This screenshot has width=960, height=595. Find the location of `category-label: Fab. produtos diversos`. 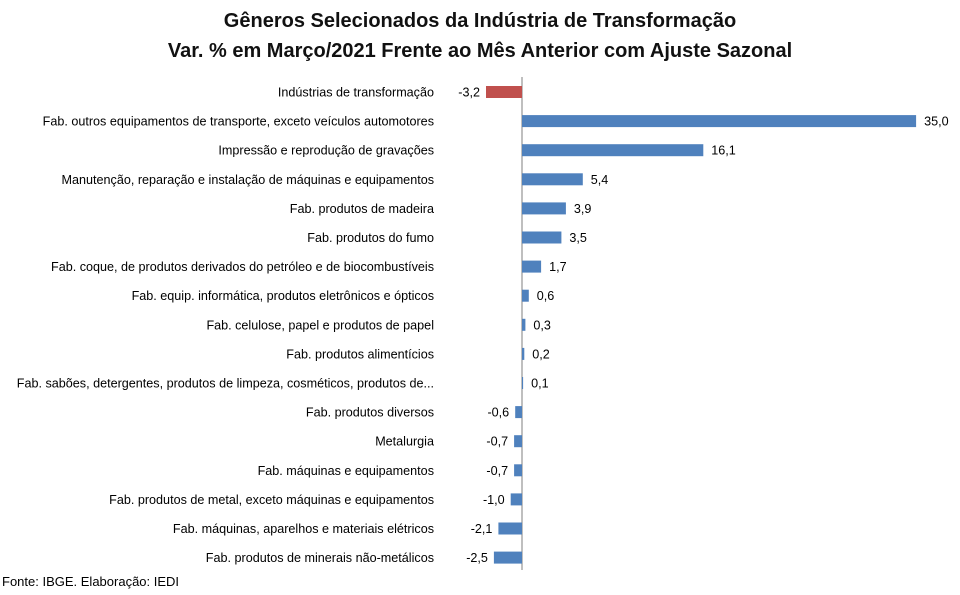

category-label: Fab. produtos diversos is located at coordinates (370, 413).